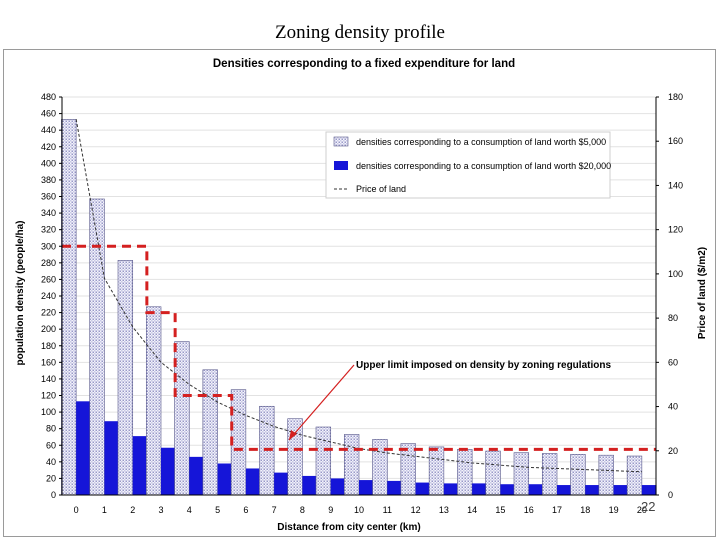 This screenshot has width=720, height=541. I want to click on y-tick-label: 0, so click(53, 495).